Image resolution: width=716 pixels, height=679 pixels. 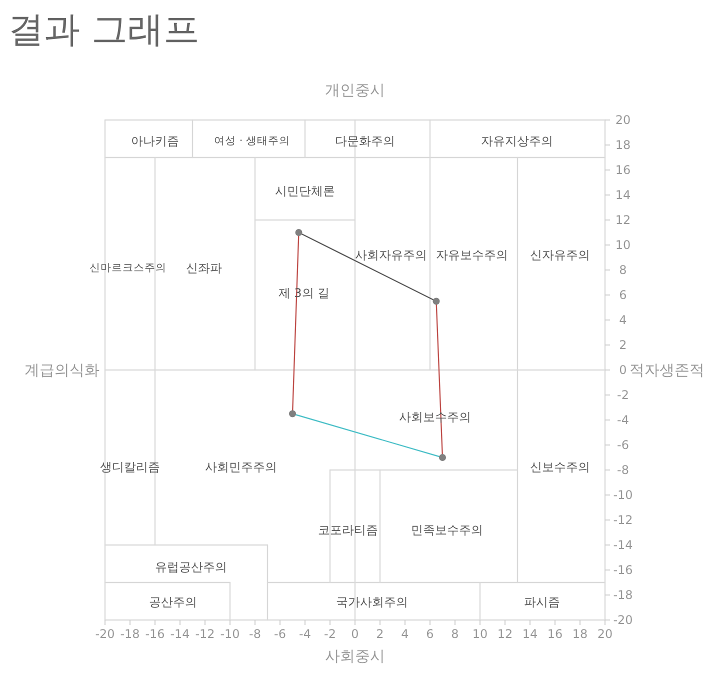 What do you see at coordinates (623, 295) in the screenshot?
I see `y-tick-label: 6` at bounding box center [623, 295].